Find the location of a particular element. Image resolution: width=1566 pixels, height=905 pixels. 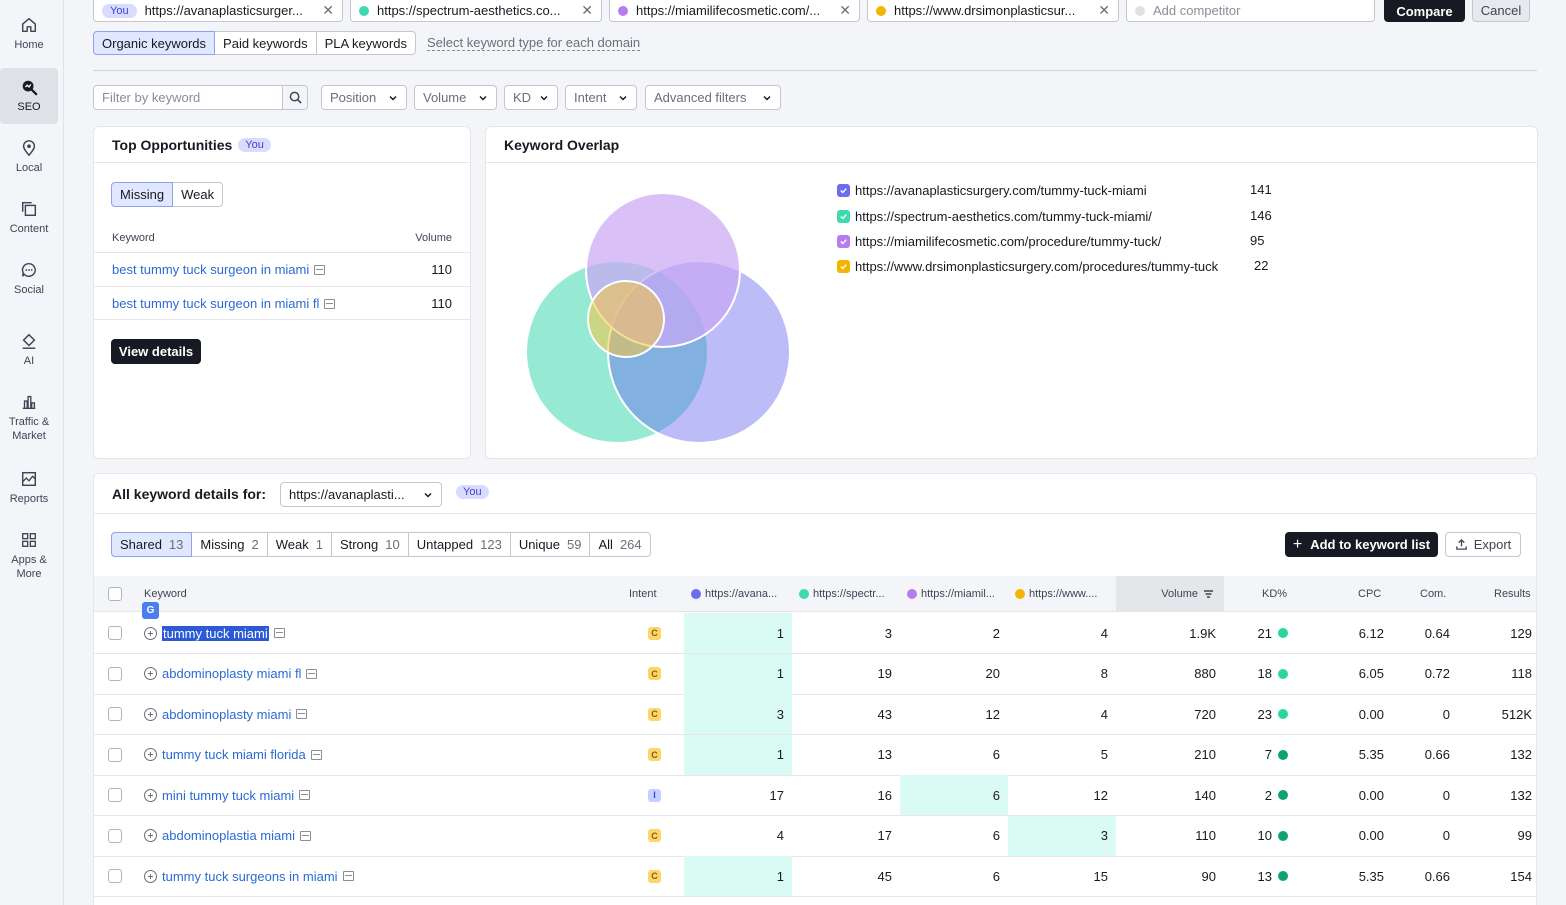

domain-chip-competitor-3: https://www.drsimonplasticsur... ✕ is located at coordinates (993, 11).